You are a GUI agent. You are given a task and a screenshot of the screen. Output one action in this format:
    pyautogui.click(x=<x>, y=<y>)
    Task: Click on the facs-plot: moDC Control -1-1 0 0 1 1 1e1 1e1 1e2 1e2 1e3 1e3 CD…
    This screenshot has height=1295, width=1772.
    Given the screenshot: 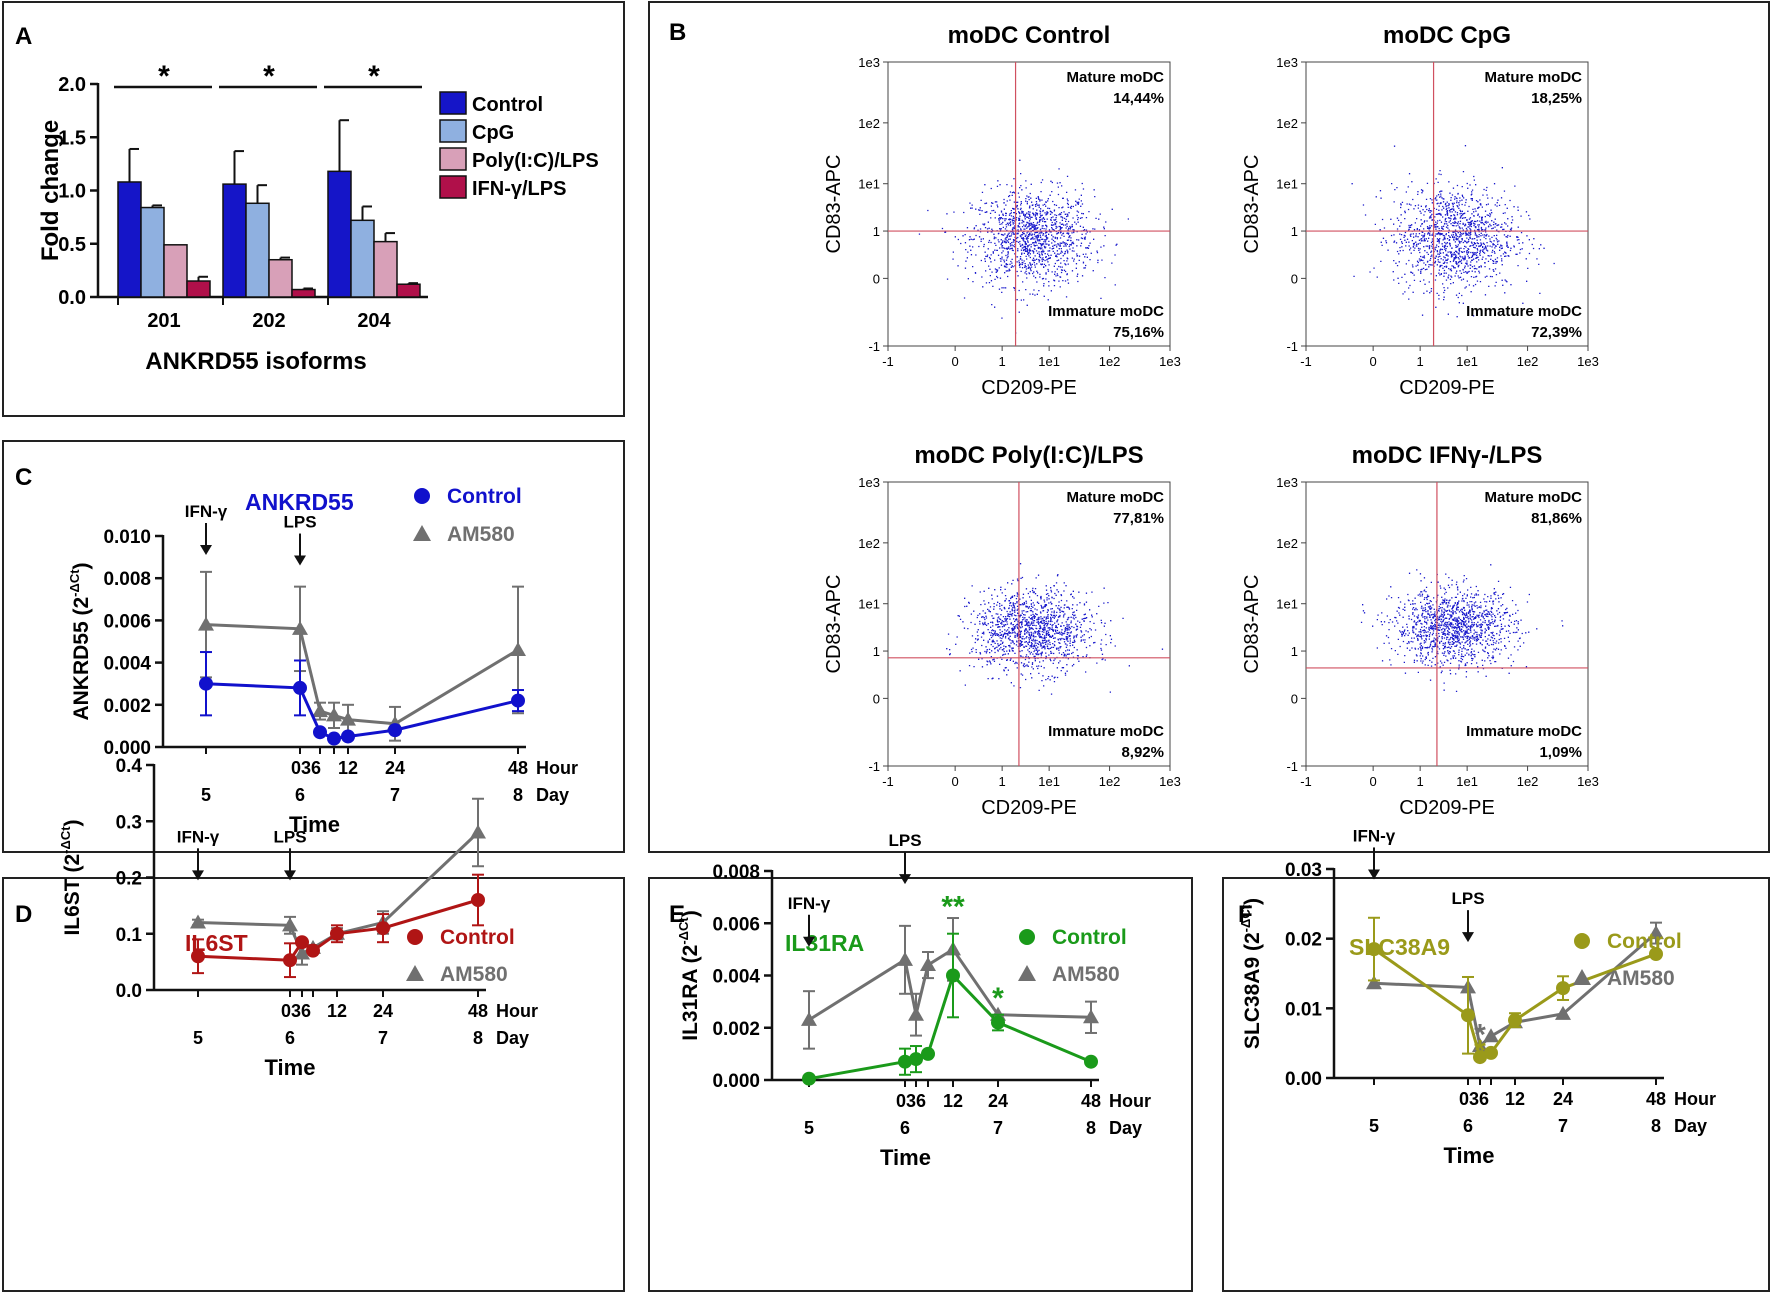 What is the action you would take?
    pyautogui.click(x=1002, y=210)
    